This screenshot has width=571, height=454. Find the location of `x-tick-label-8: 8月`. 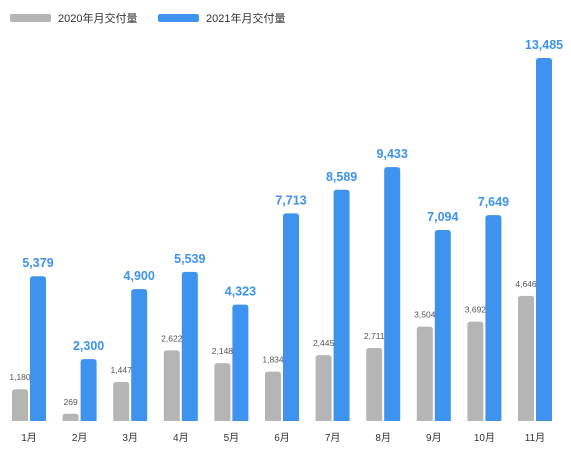

x-tick-label-8: 8月 is located at coordinates (383, 438).